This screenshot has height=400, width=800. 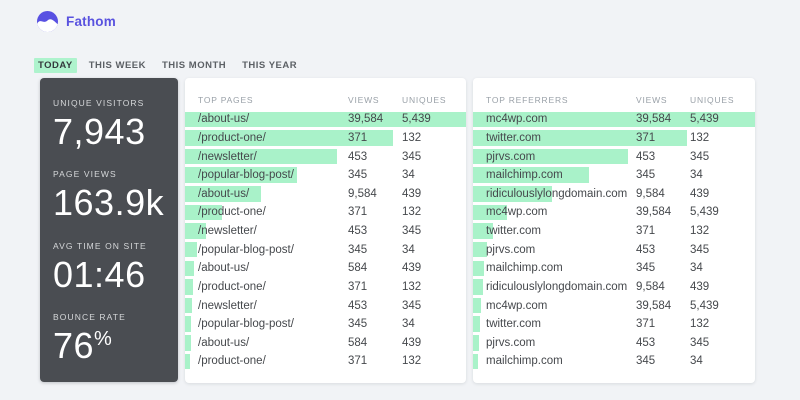 What do you see at coordinates (89, 317) in the screenshot?
I see `stat-label: BOUNCE RATE` at bounding box center [89, 317].